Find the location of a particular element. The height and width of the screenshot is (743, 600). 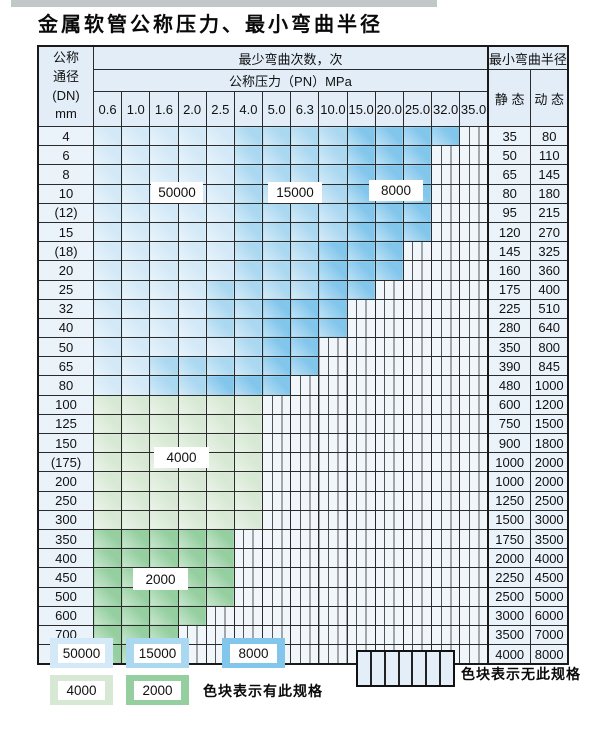

cycle-count-label: 4000 is located at coordinates (181, 457).